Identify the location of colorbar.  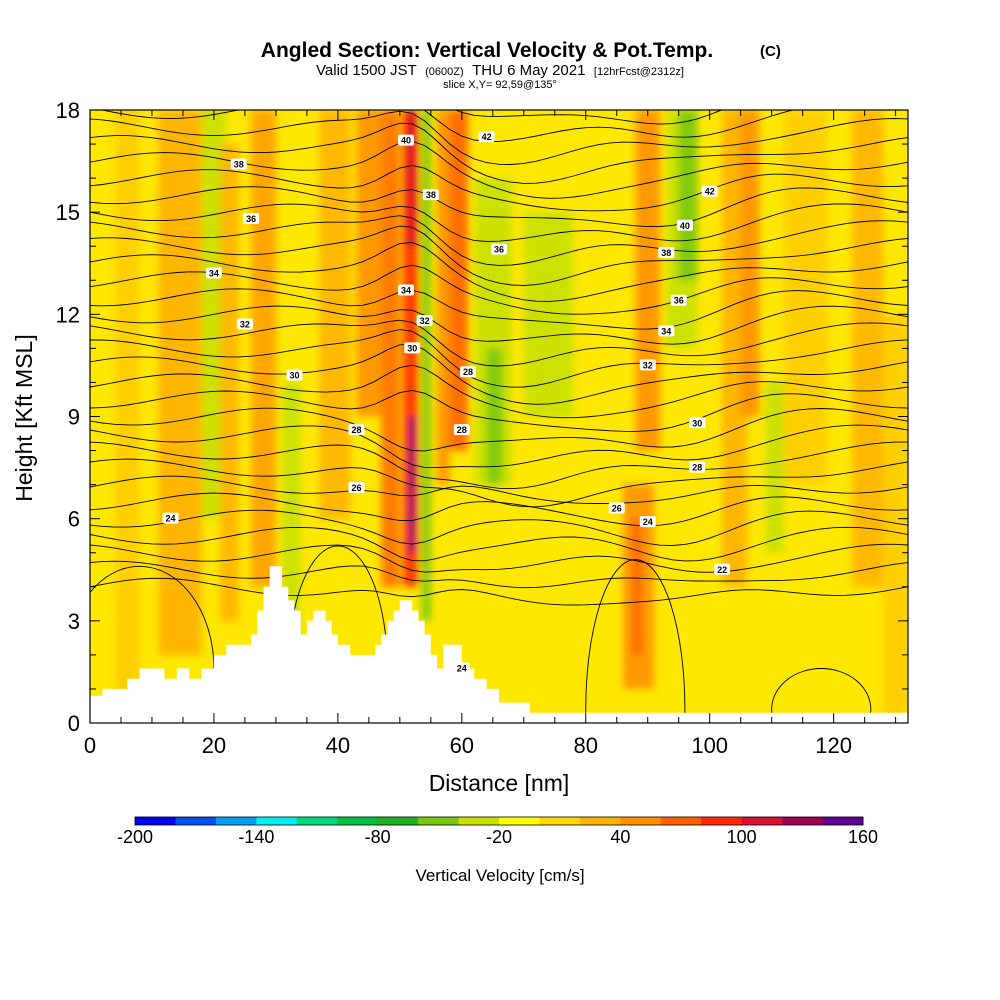
(499, 821).